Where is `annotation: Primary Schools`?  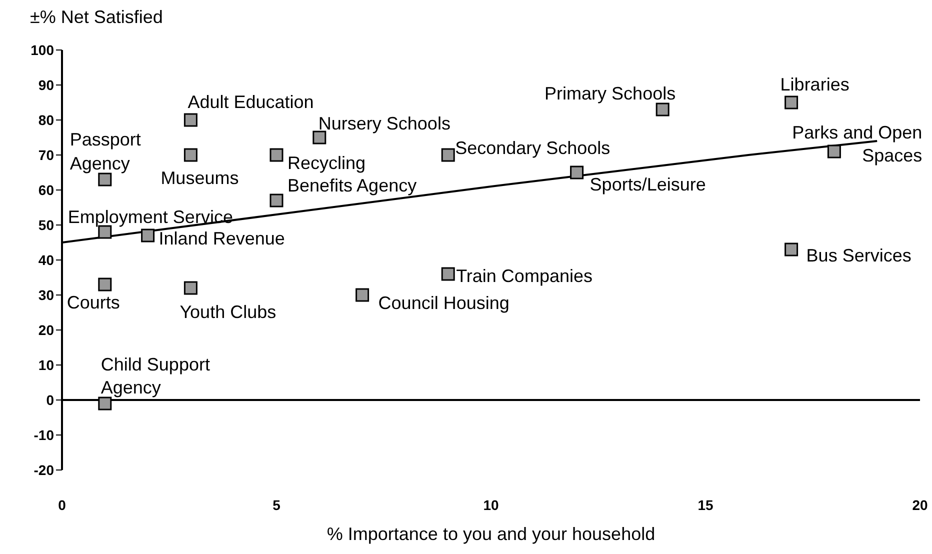 annotation: Primary Schools is located at coordinates (610, 94).